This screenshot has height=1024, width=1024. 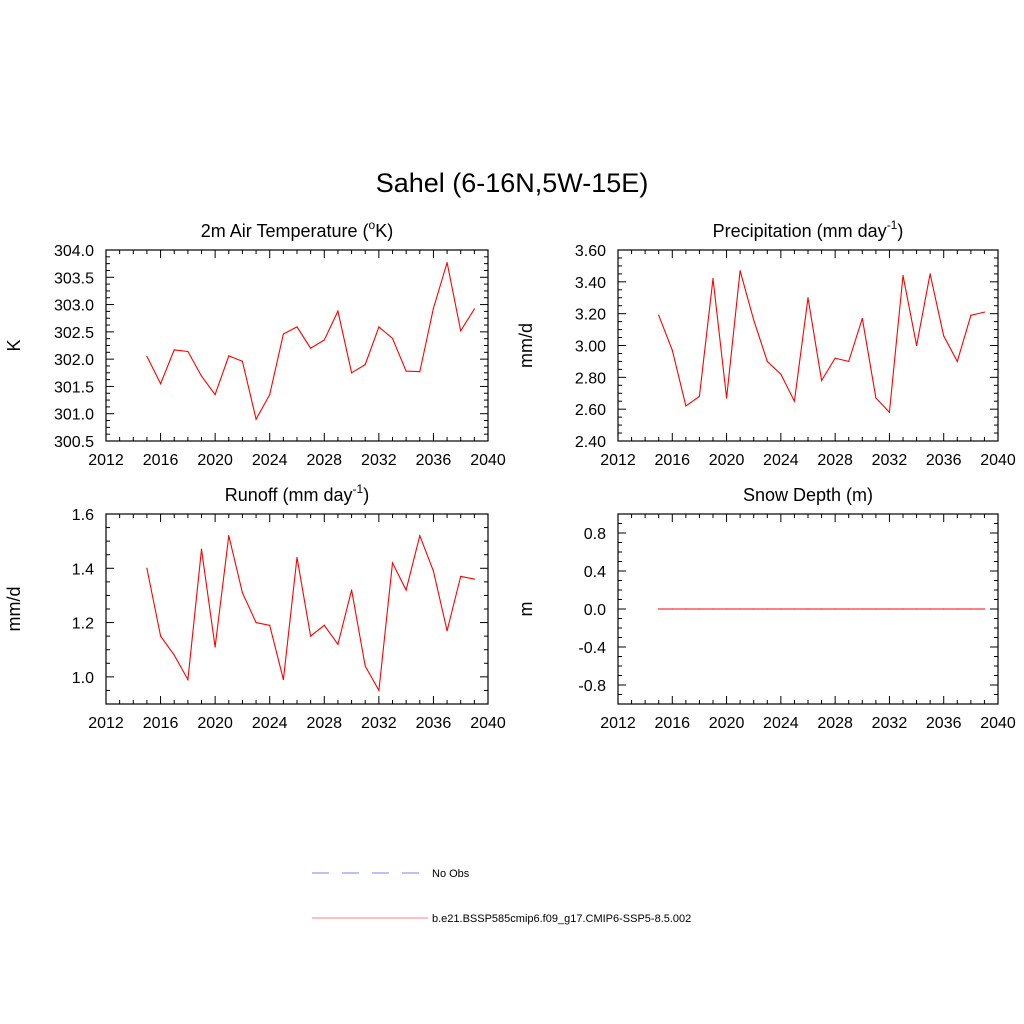 What do you see at coordinates (74, 306) in the screenshot?
I see `y-tick-label: 303.0` at bounding box center [74, 306].